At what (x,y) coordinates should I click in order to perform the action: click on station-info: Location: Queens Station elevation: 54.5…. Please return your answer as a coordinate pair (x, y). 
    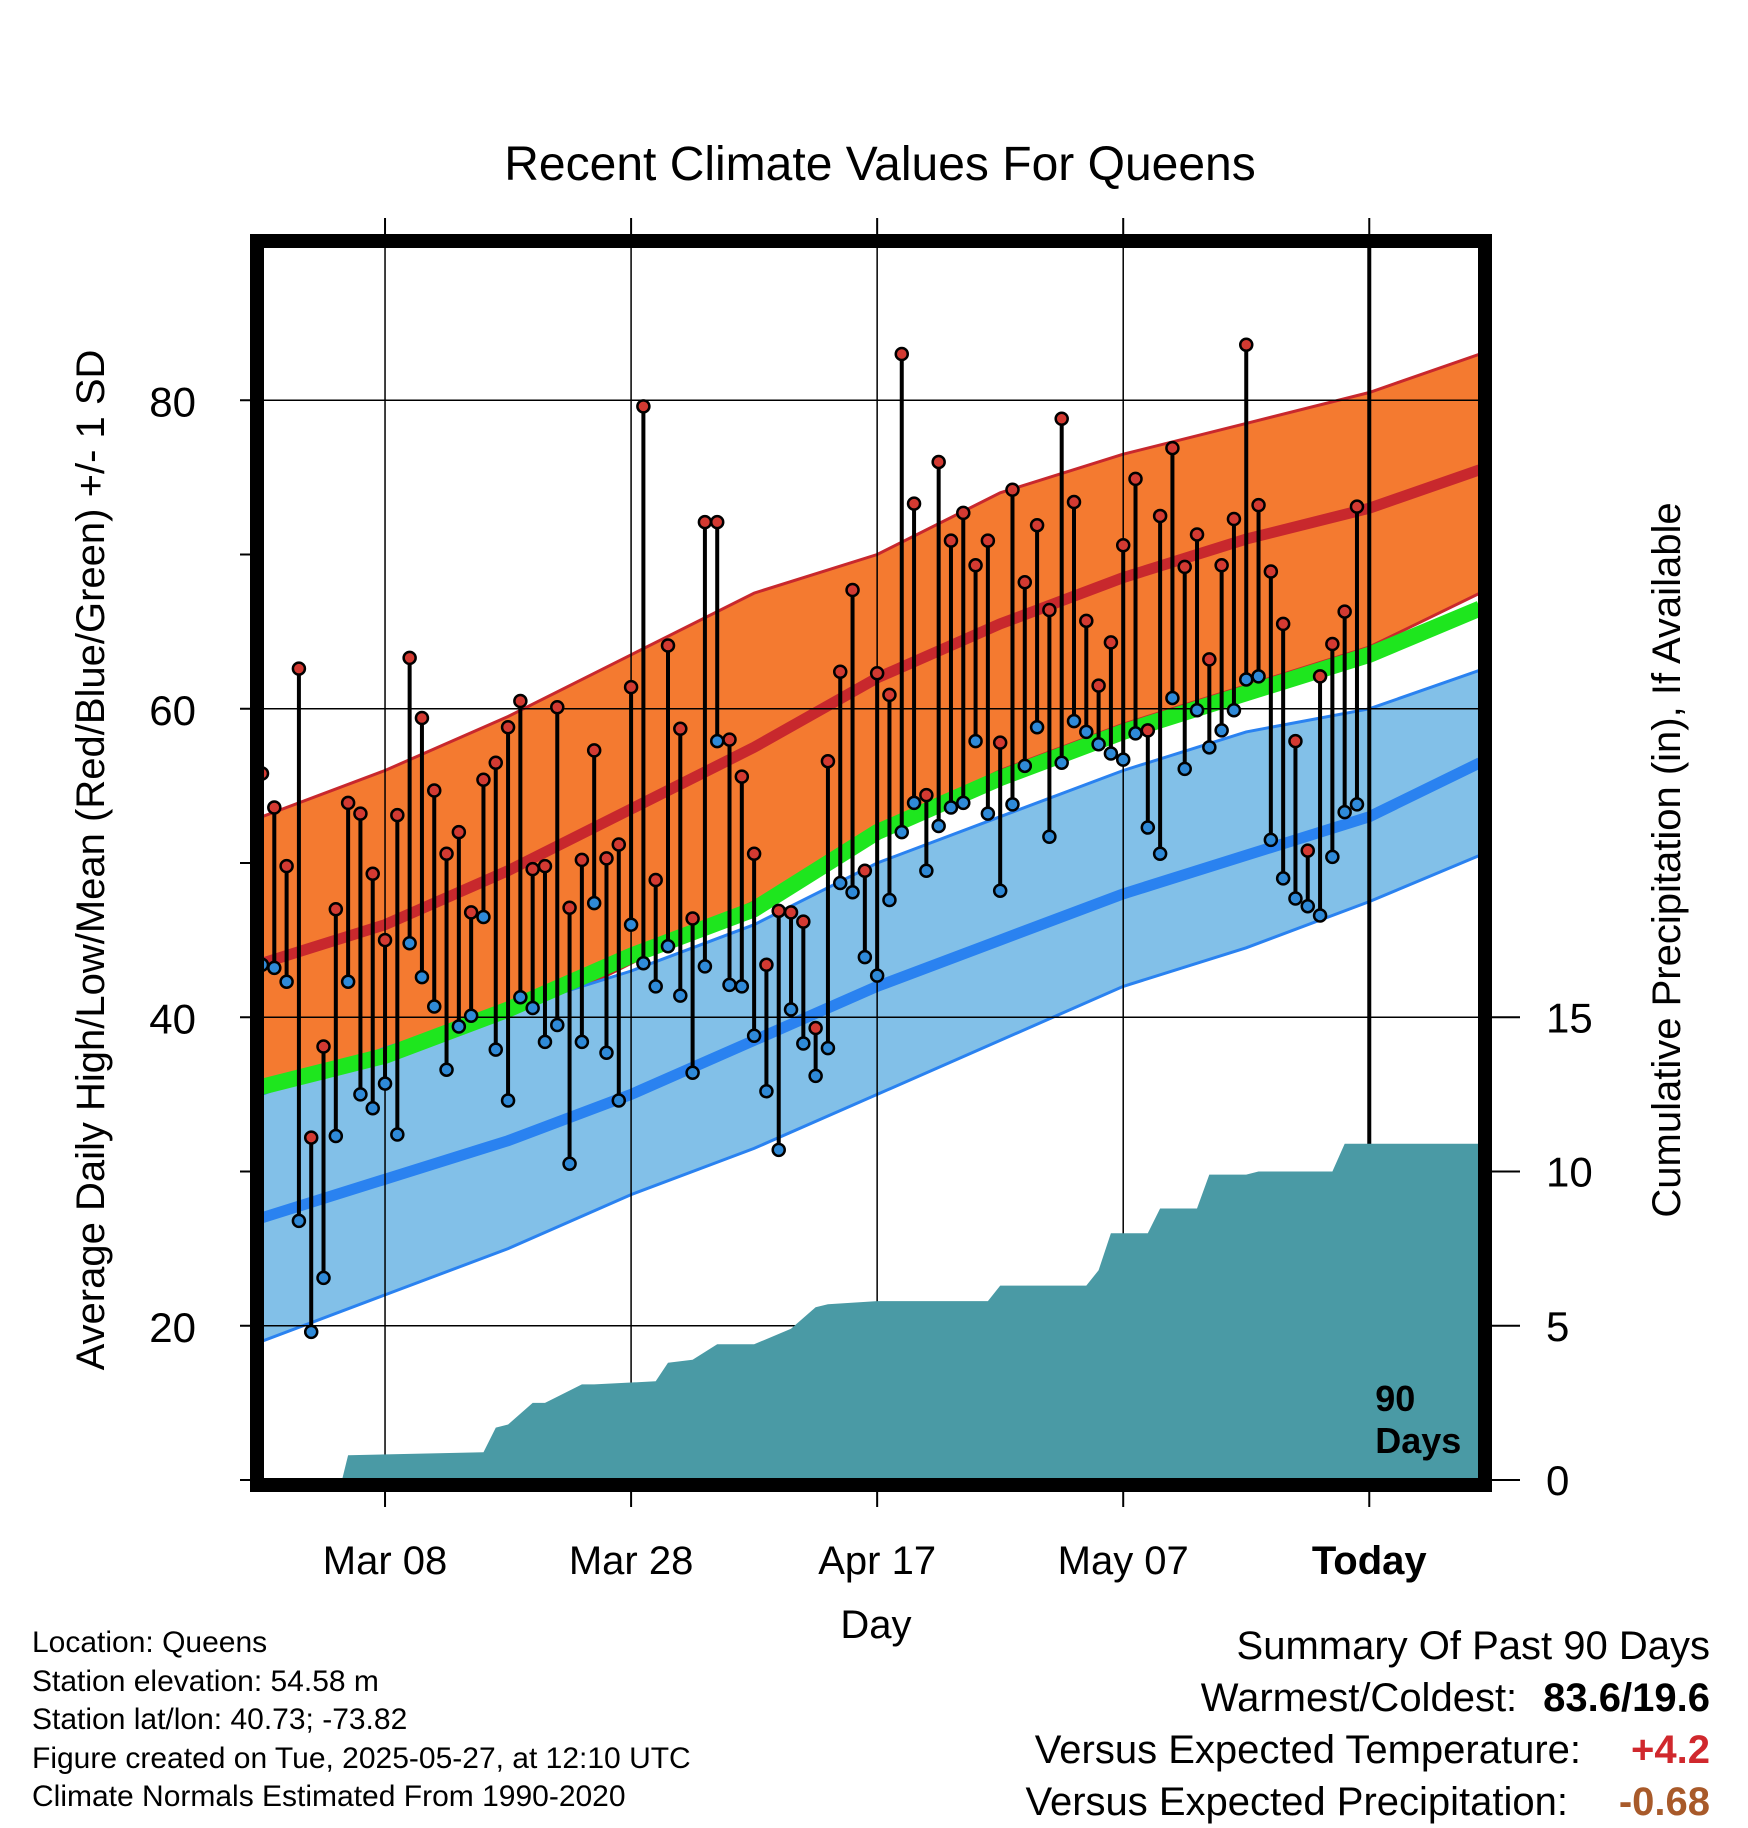
    Looking at the image, I should click on (361, 1720).